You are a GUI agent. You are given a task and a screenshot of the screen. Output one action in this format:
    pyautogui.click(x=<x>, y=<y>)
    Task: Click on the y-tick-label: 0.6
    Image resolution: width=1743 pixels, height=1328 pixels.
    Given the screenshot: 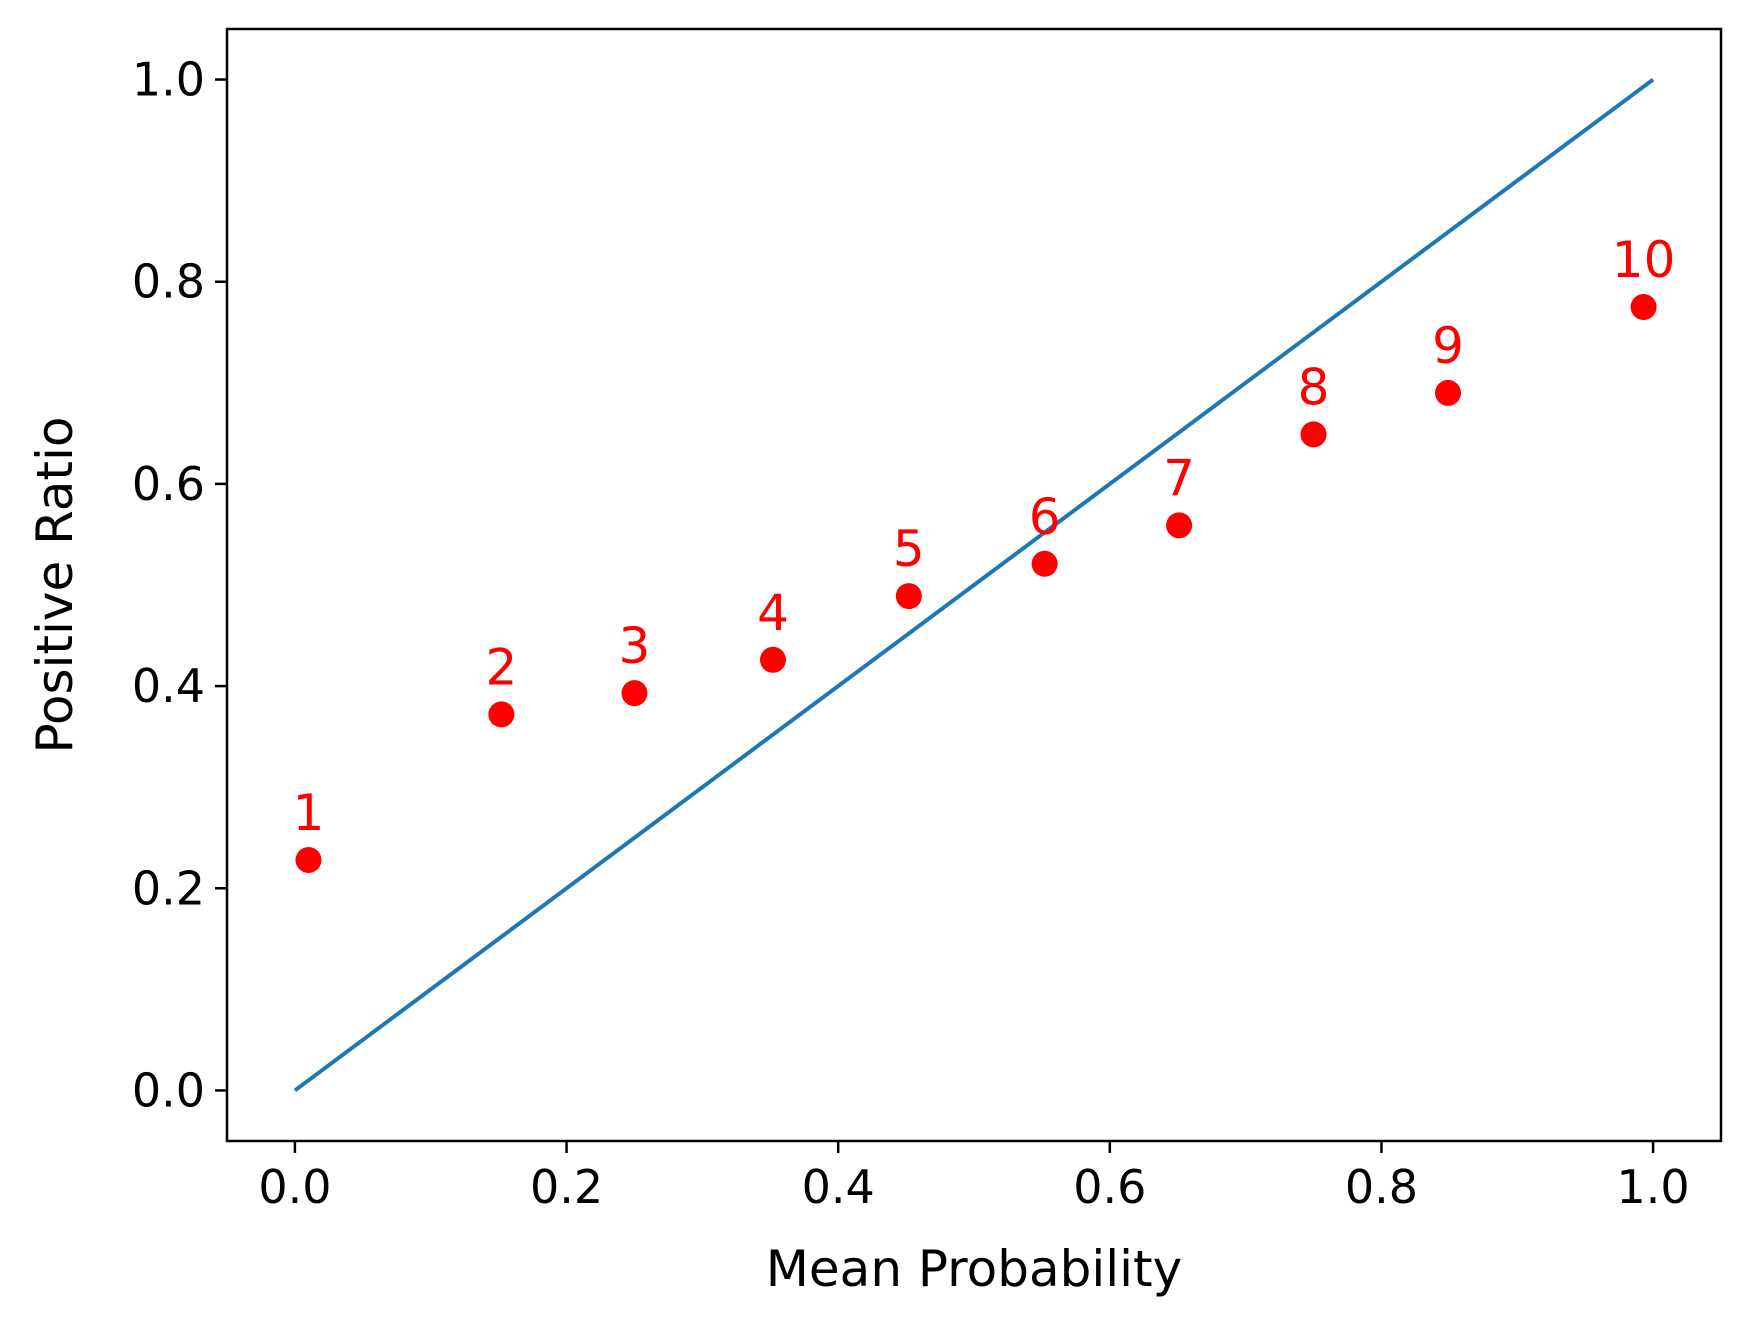 What is the action you would take?
    pyautogui.click(x=168, y=484)
    